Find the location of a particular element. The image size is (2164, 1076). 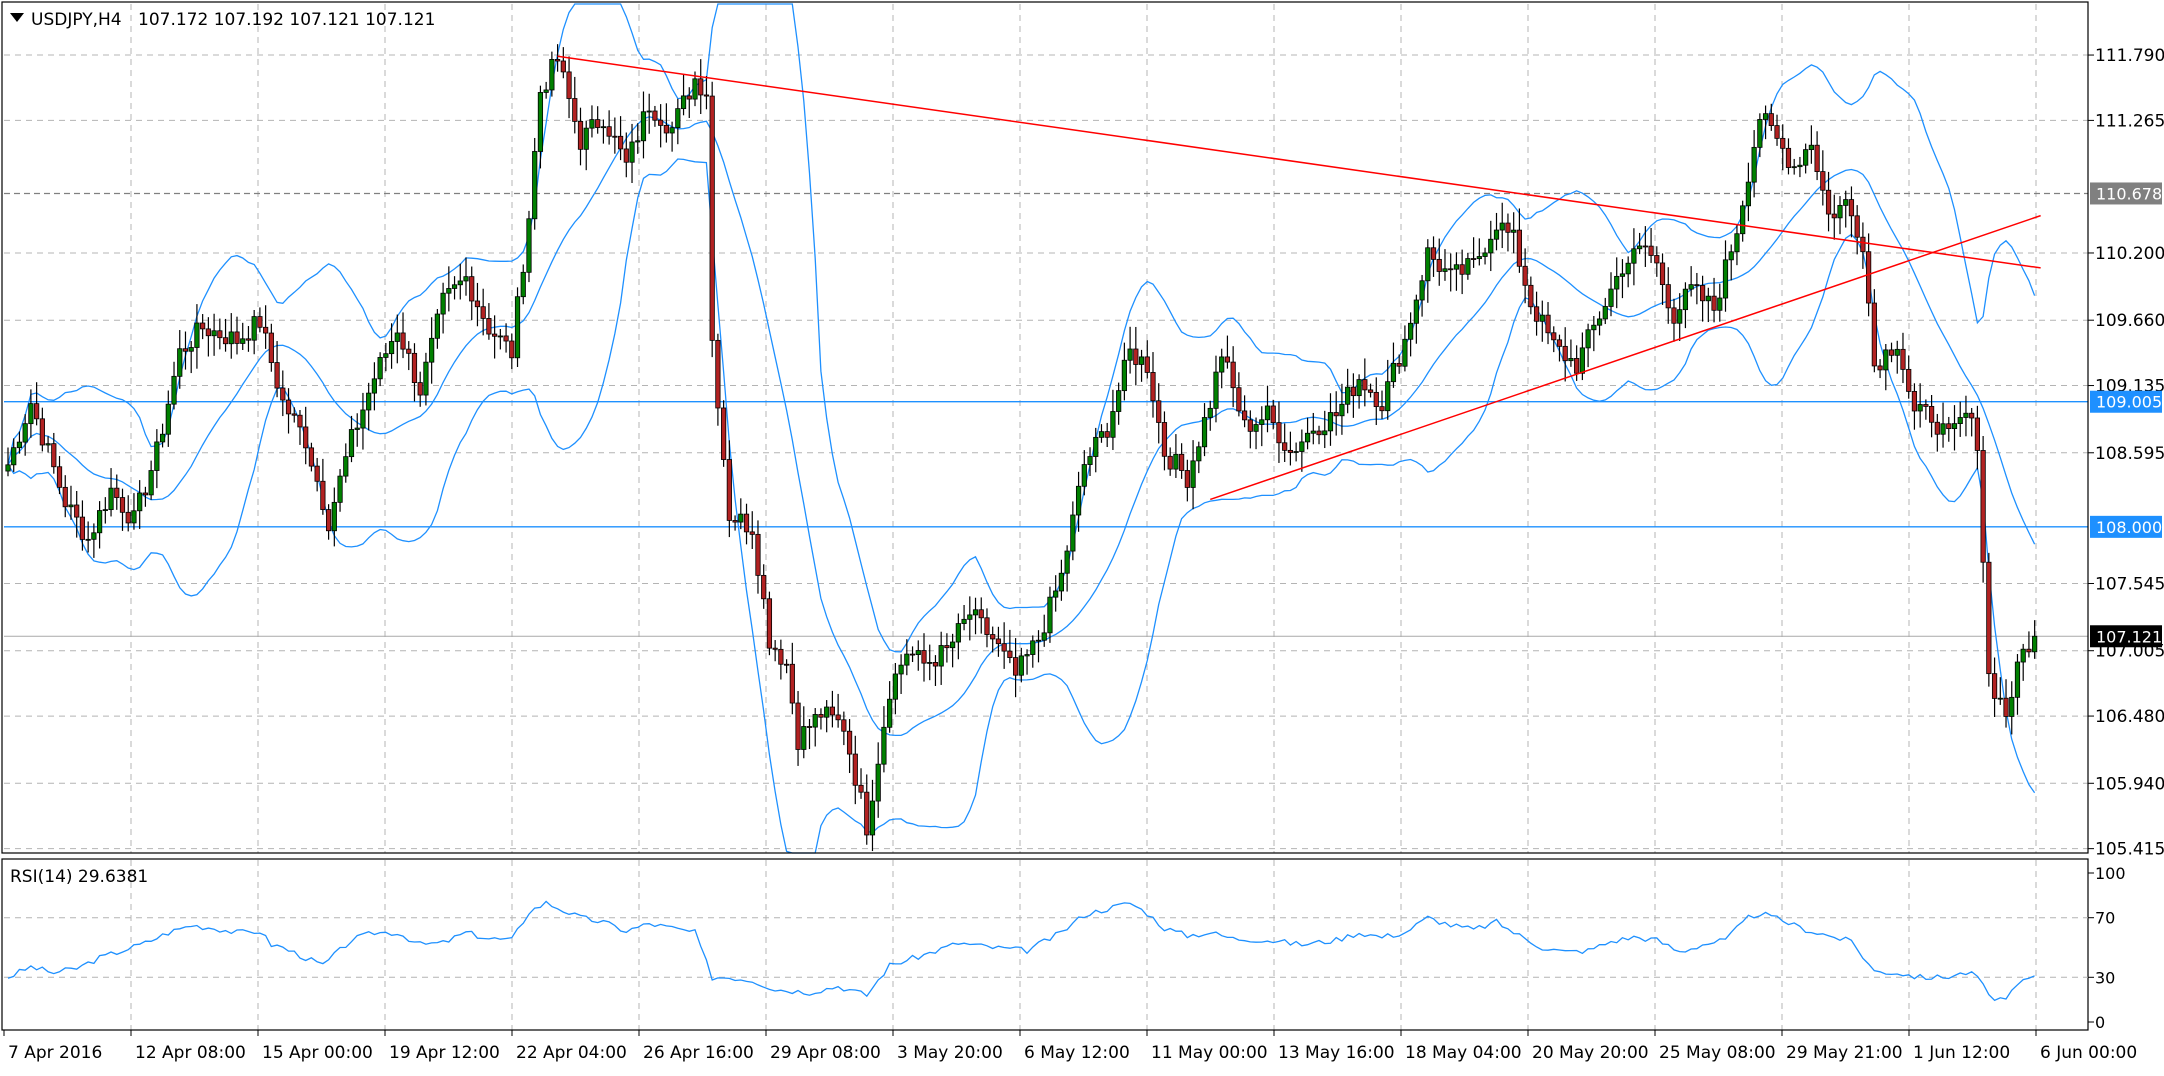

time-tick-label: 3 May 20:00 is located at coordinates (950, 1053).